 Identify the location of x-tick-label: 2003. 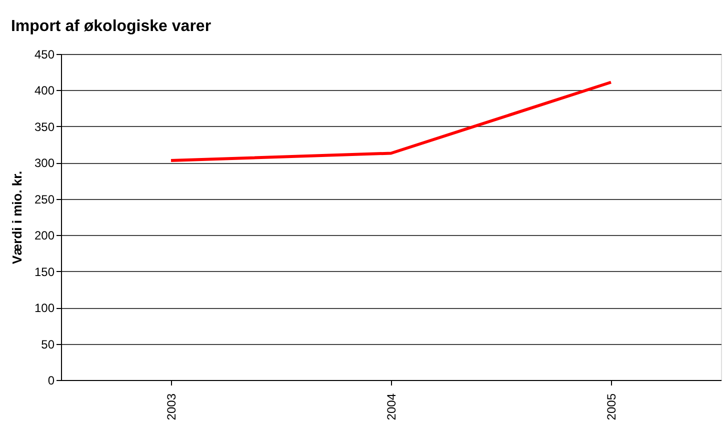
(171, 406).